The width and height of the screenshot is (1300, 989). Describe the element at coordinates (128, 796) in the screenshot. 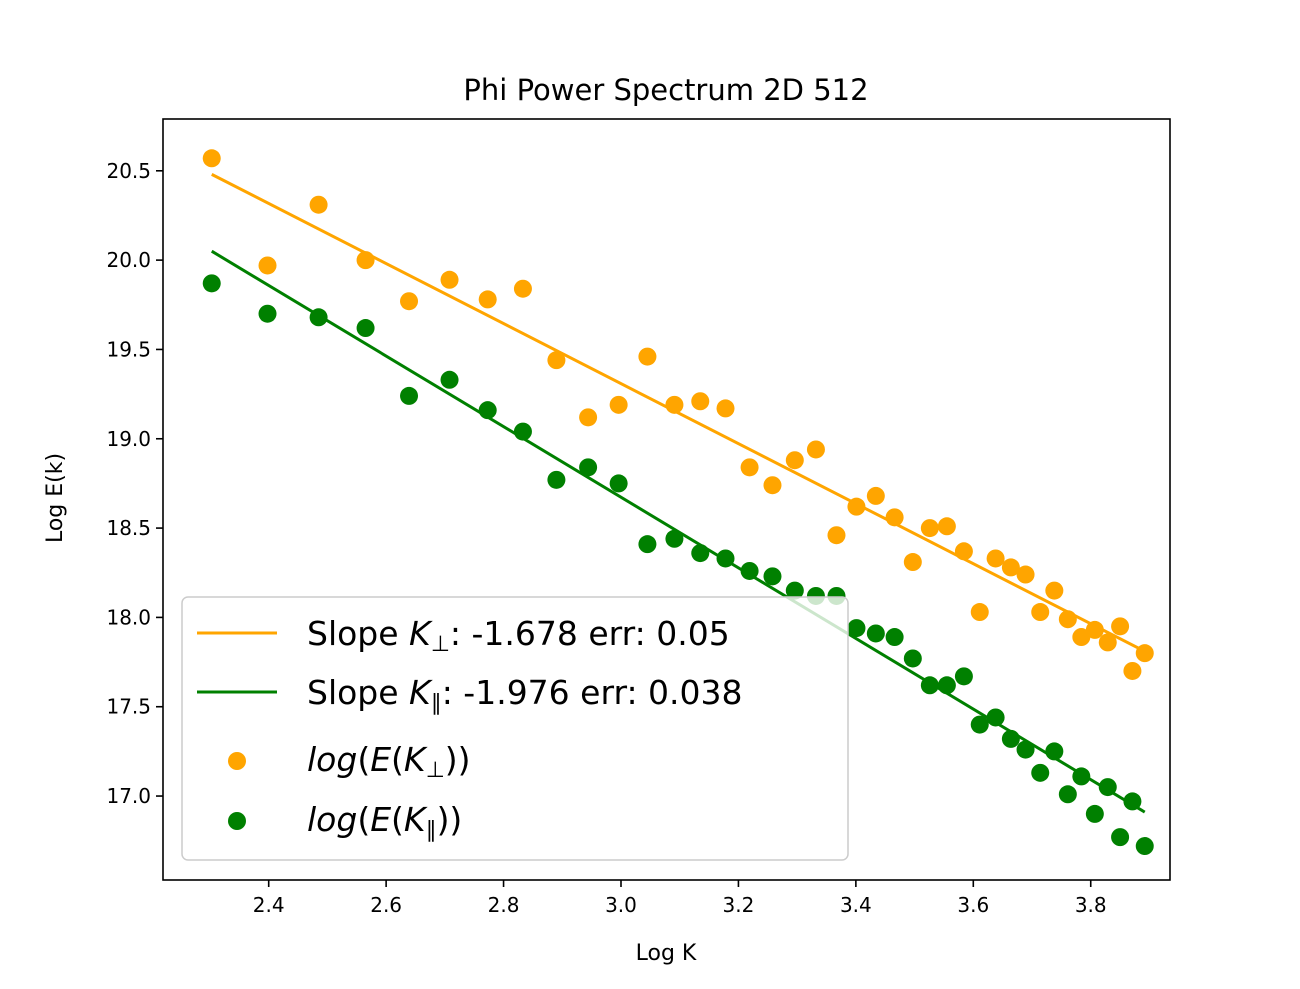

I see `y-tick-label: 17.0` at that location.